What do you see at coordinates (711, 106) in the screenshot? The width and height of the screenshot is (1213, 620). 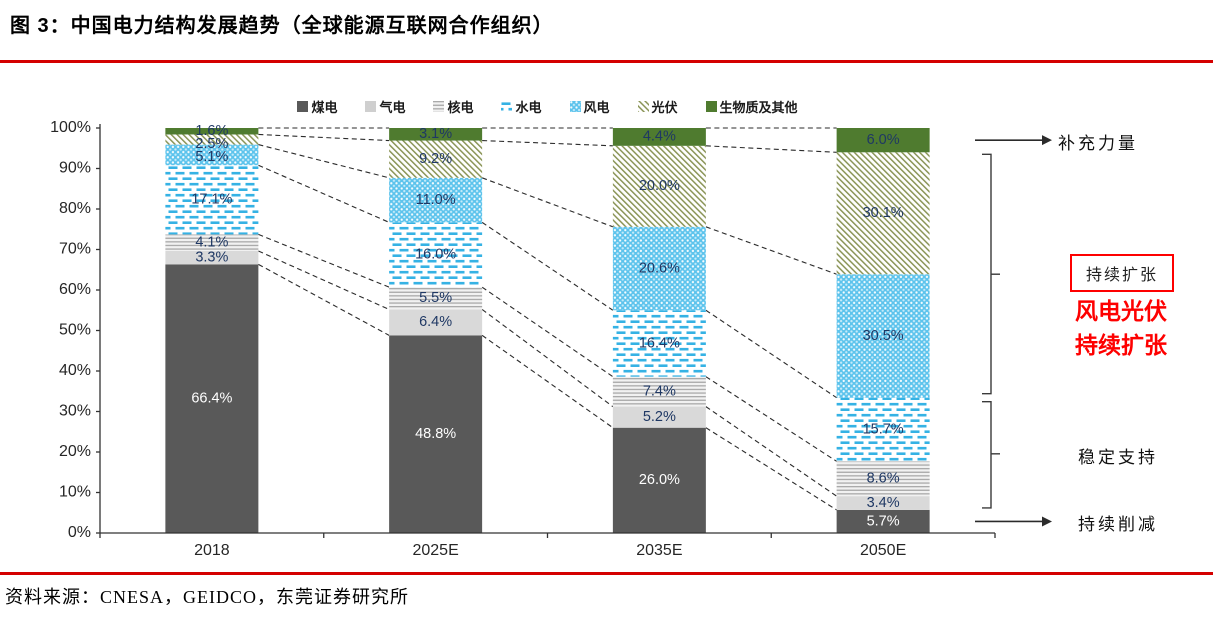 I see `legend-swatch-biomass` at bounding box center [711, 106].